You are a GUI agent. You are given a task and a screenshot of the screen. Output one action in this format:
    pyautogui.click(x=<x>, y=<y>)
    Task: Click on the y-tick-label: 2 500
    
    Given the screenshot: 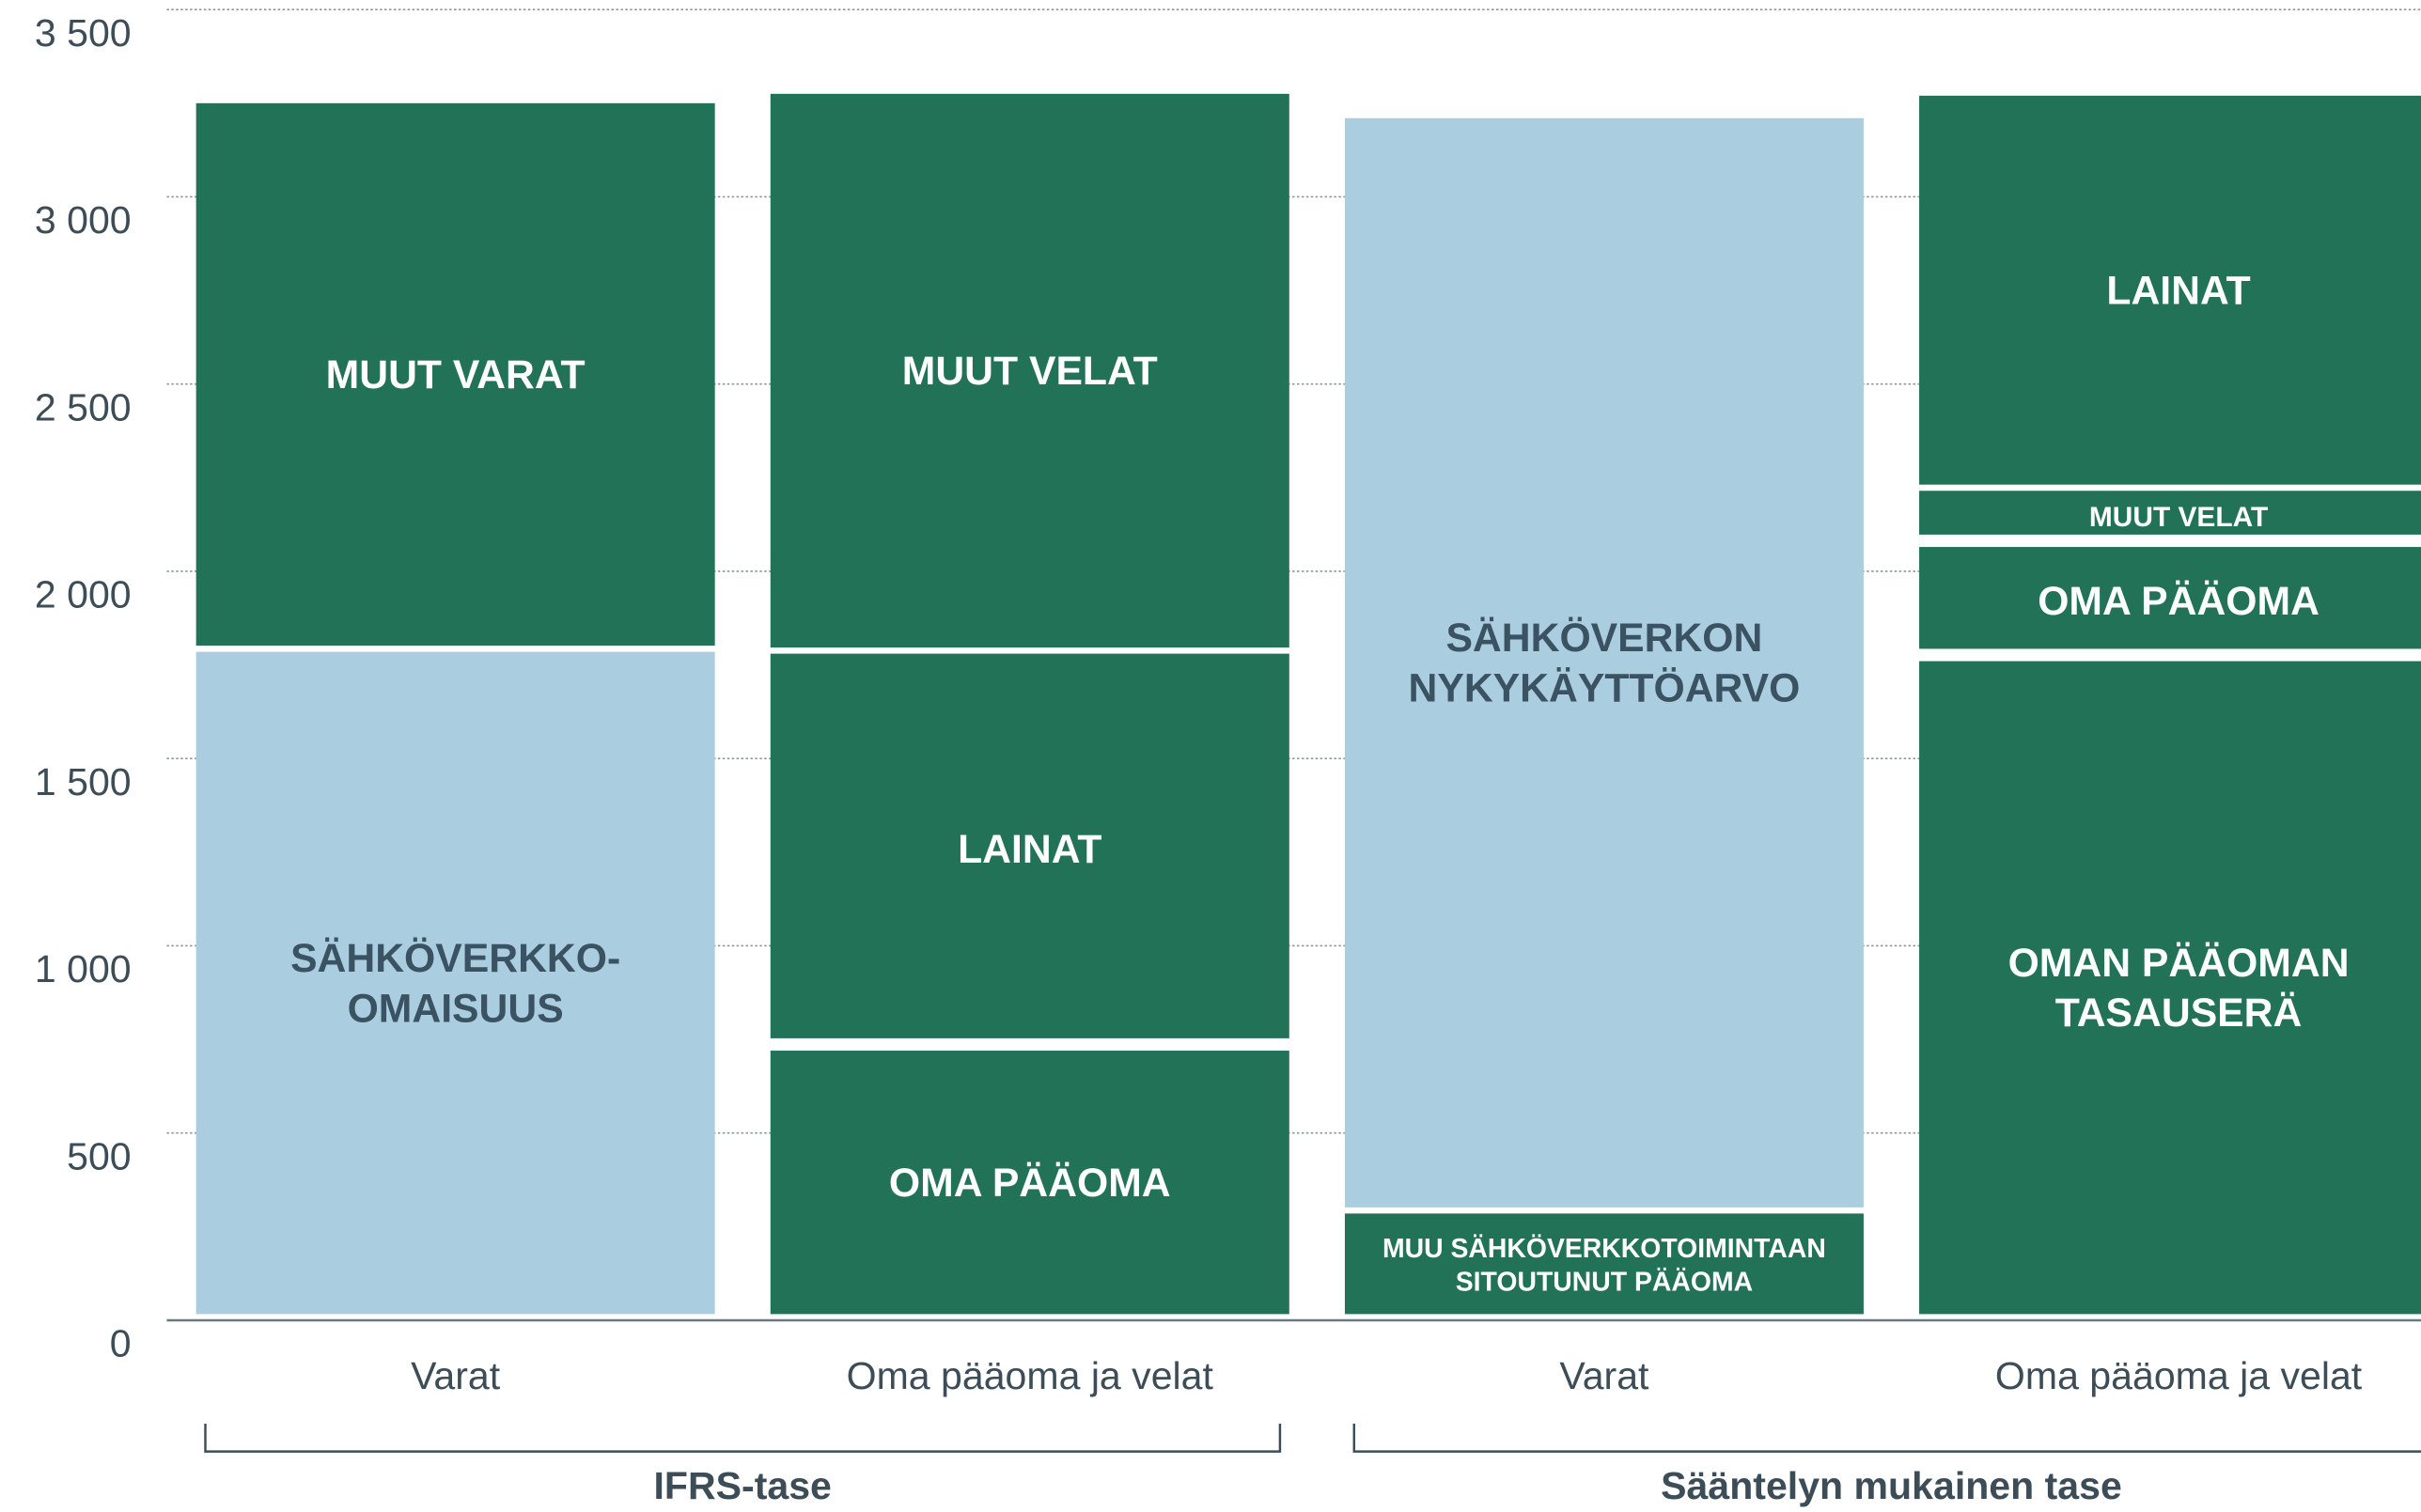 What is the action you would take?
    pyautogui.click(x=83, y=407)
    